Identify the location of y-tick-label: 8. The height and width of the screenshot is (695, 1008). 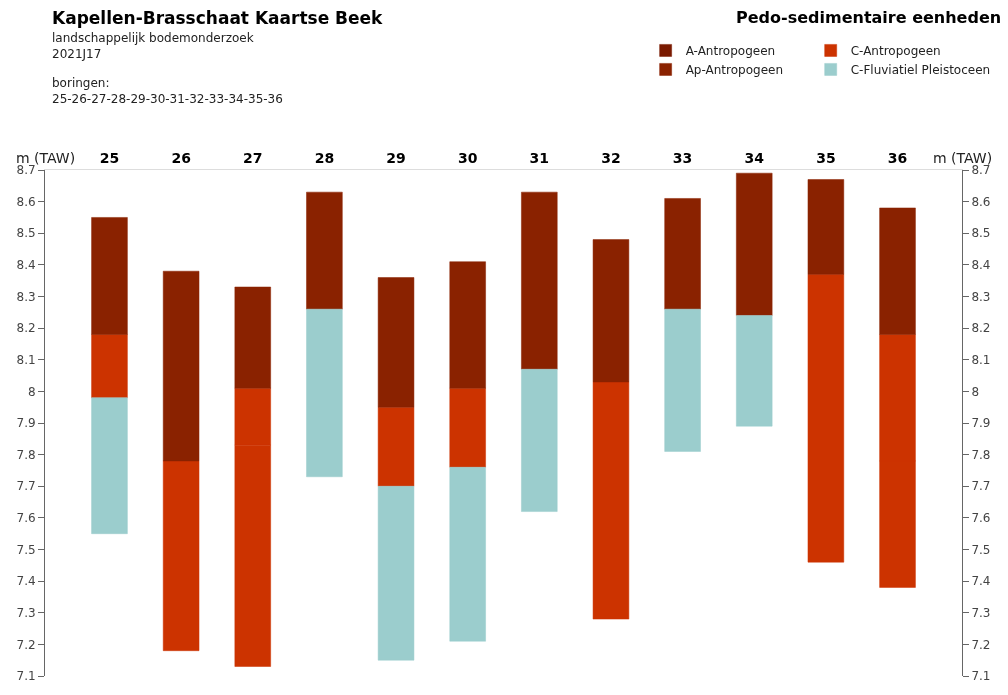
(31, 391).